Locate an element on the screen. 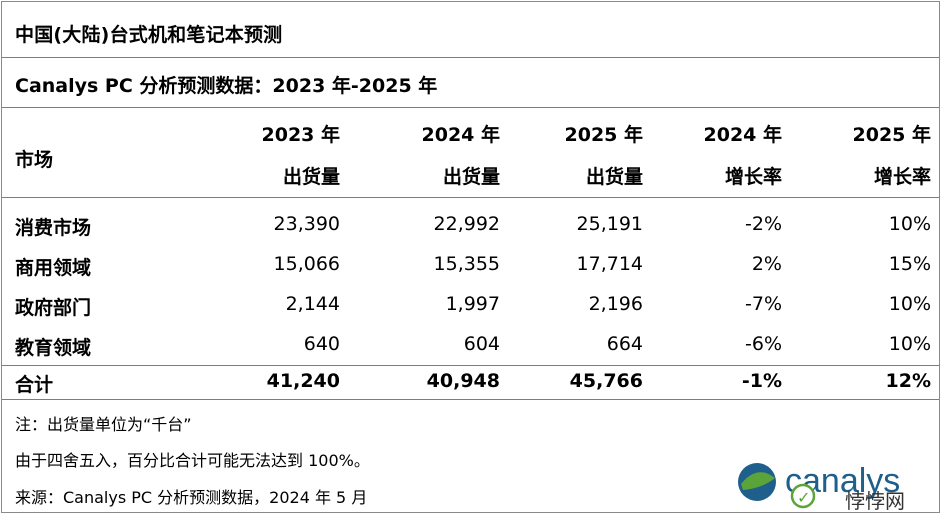  cell-2023-shipments: 2,144 is located at coordinates (312, 304).